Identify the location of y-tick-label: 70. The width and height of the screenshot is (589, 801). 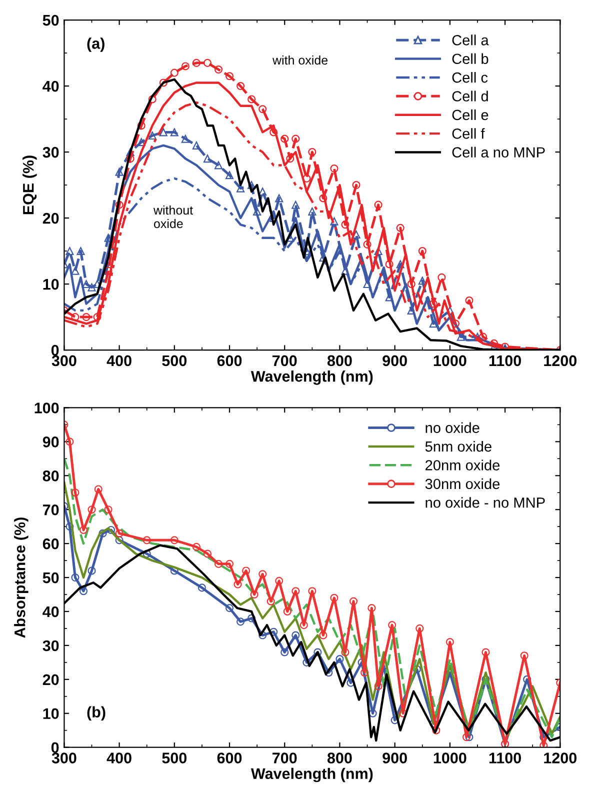
(51, 510).